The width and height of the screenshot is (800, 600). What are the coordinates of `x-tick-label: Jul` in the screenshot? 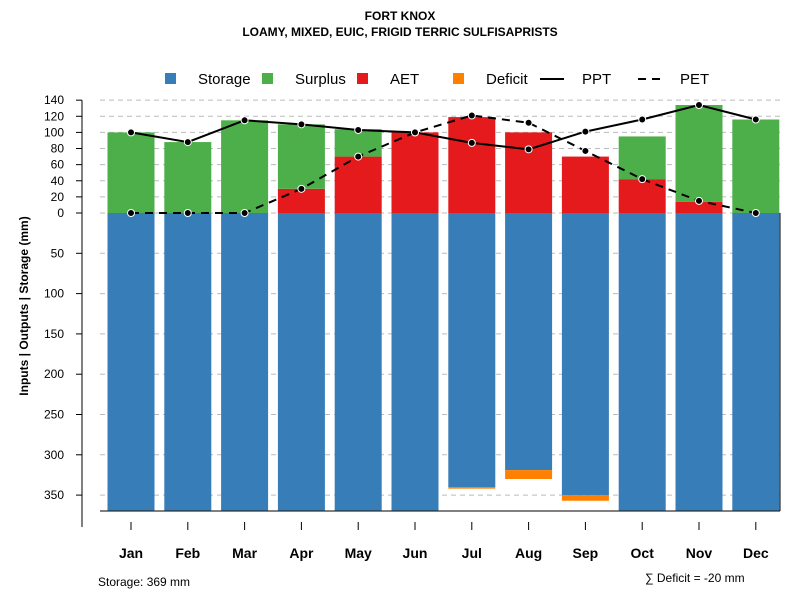 It's located at (472, 553).